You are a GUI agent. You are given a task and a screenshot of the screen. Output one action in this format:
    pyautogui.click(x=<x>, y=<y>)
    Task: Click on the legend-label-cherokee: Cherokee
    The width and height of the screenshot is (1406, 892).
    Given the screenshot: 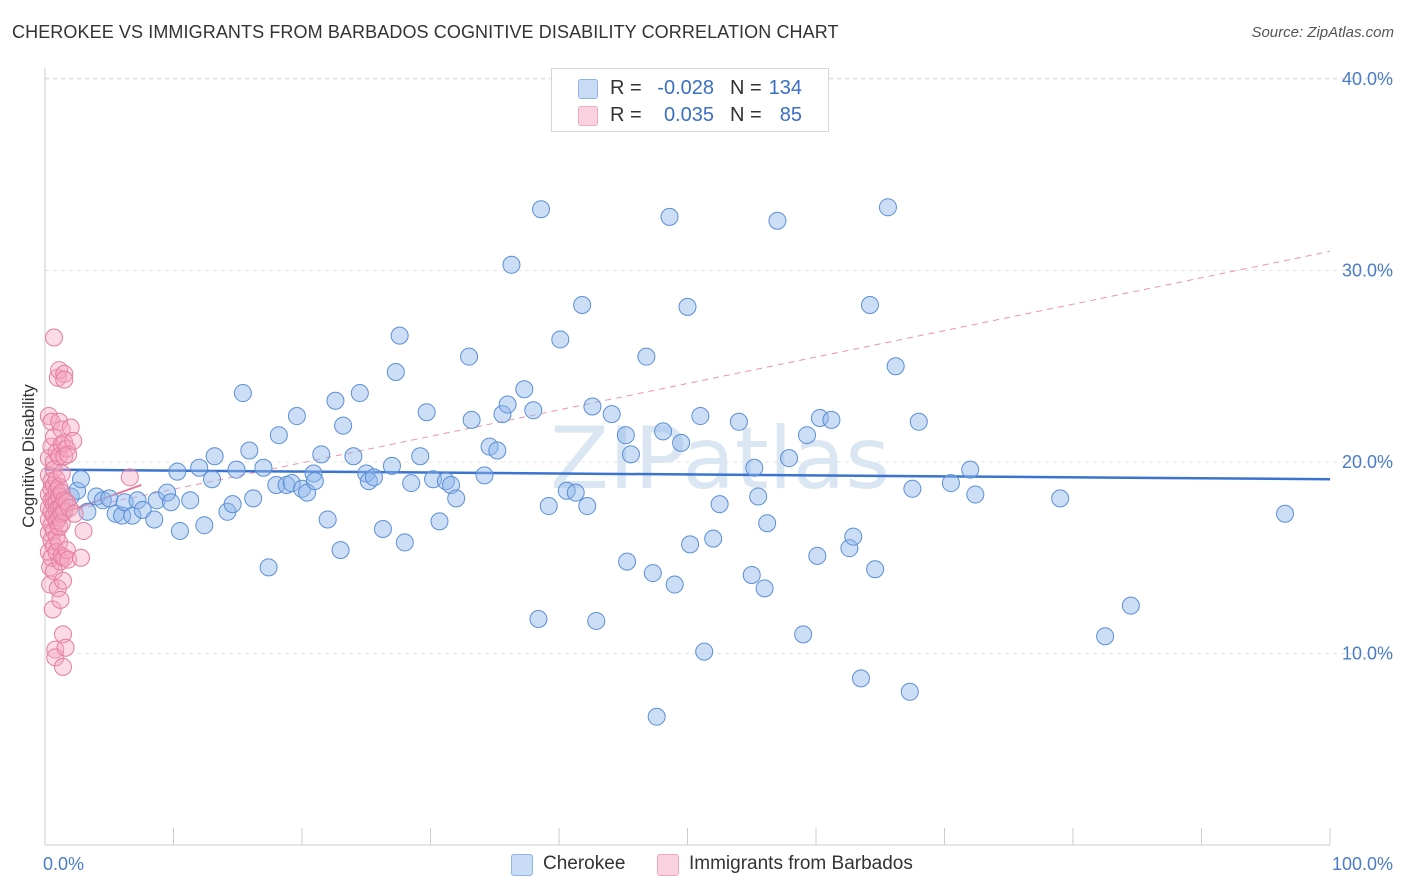 What is the action you would take?
    pyautogui.click(x=584, y=863)
    